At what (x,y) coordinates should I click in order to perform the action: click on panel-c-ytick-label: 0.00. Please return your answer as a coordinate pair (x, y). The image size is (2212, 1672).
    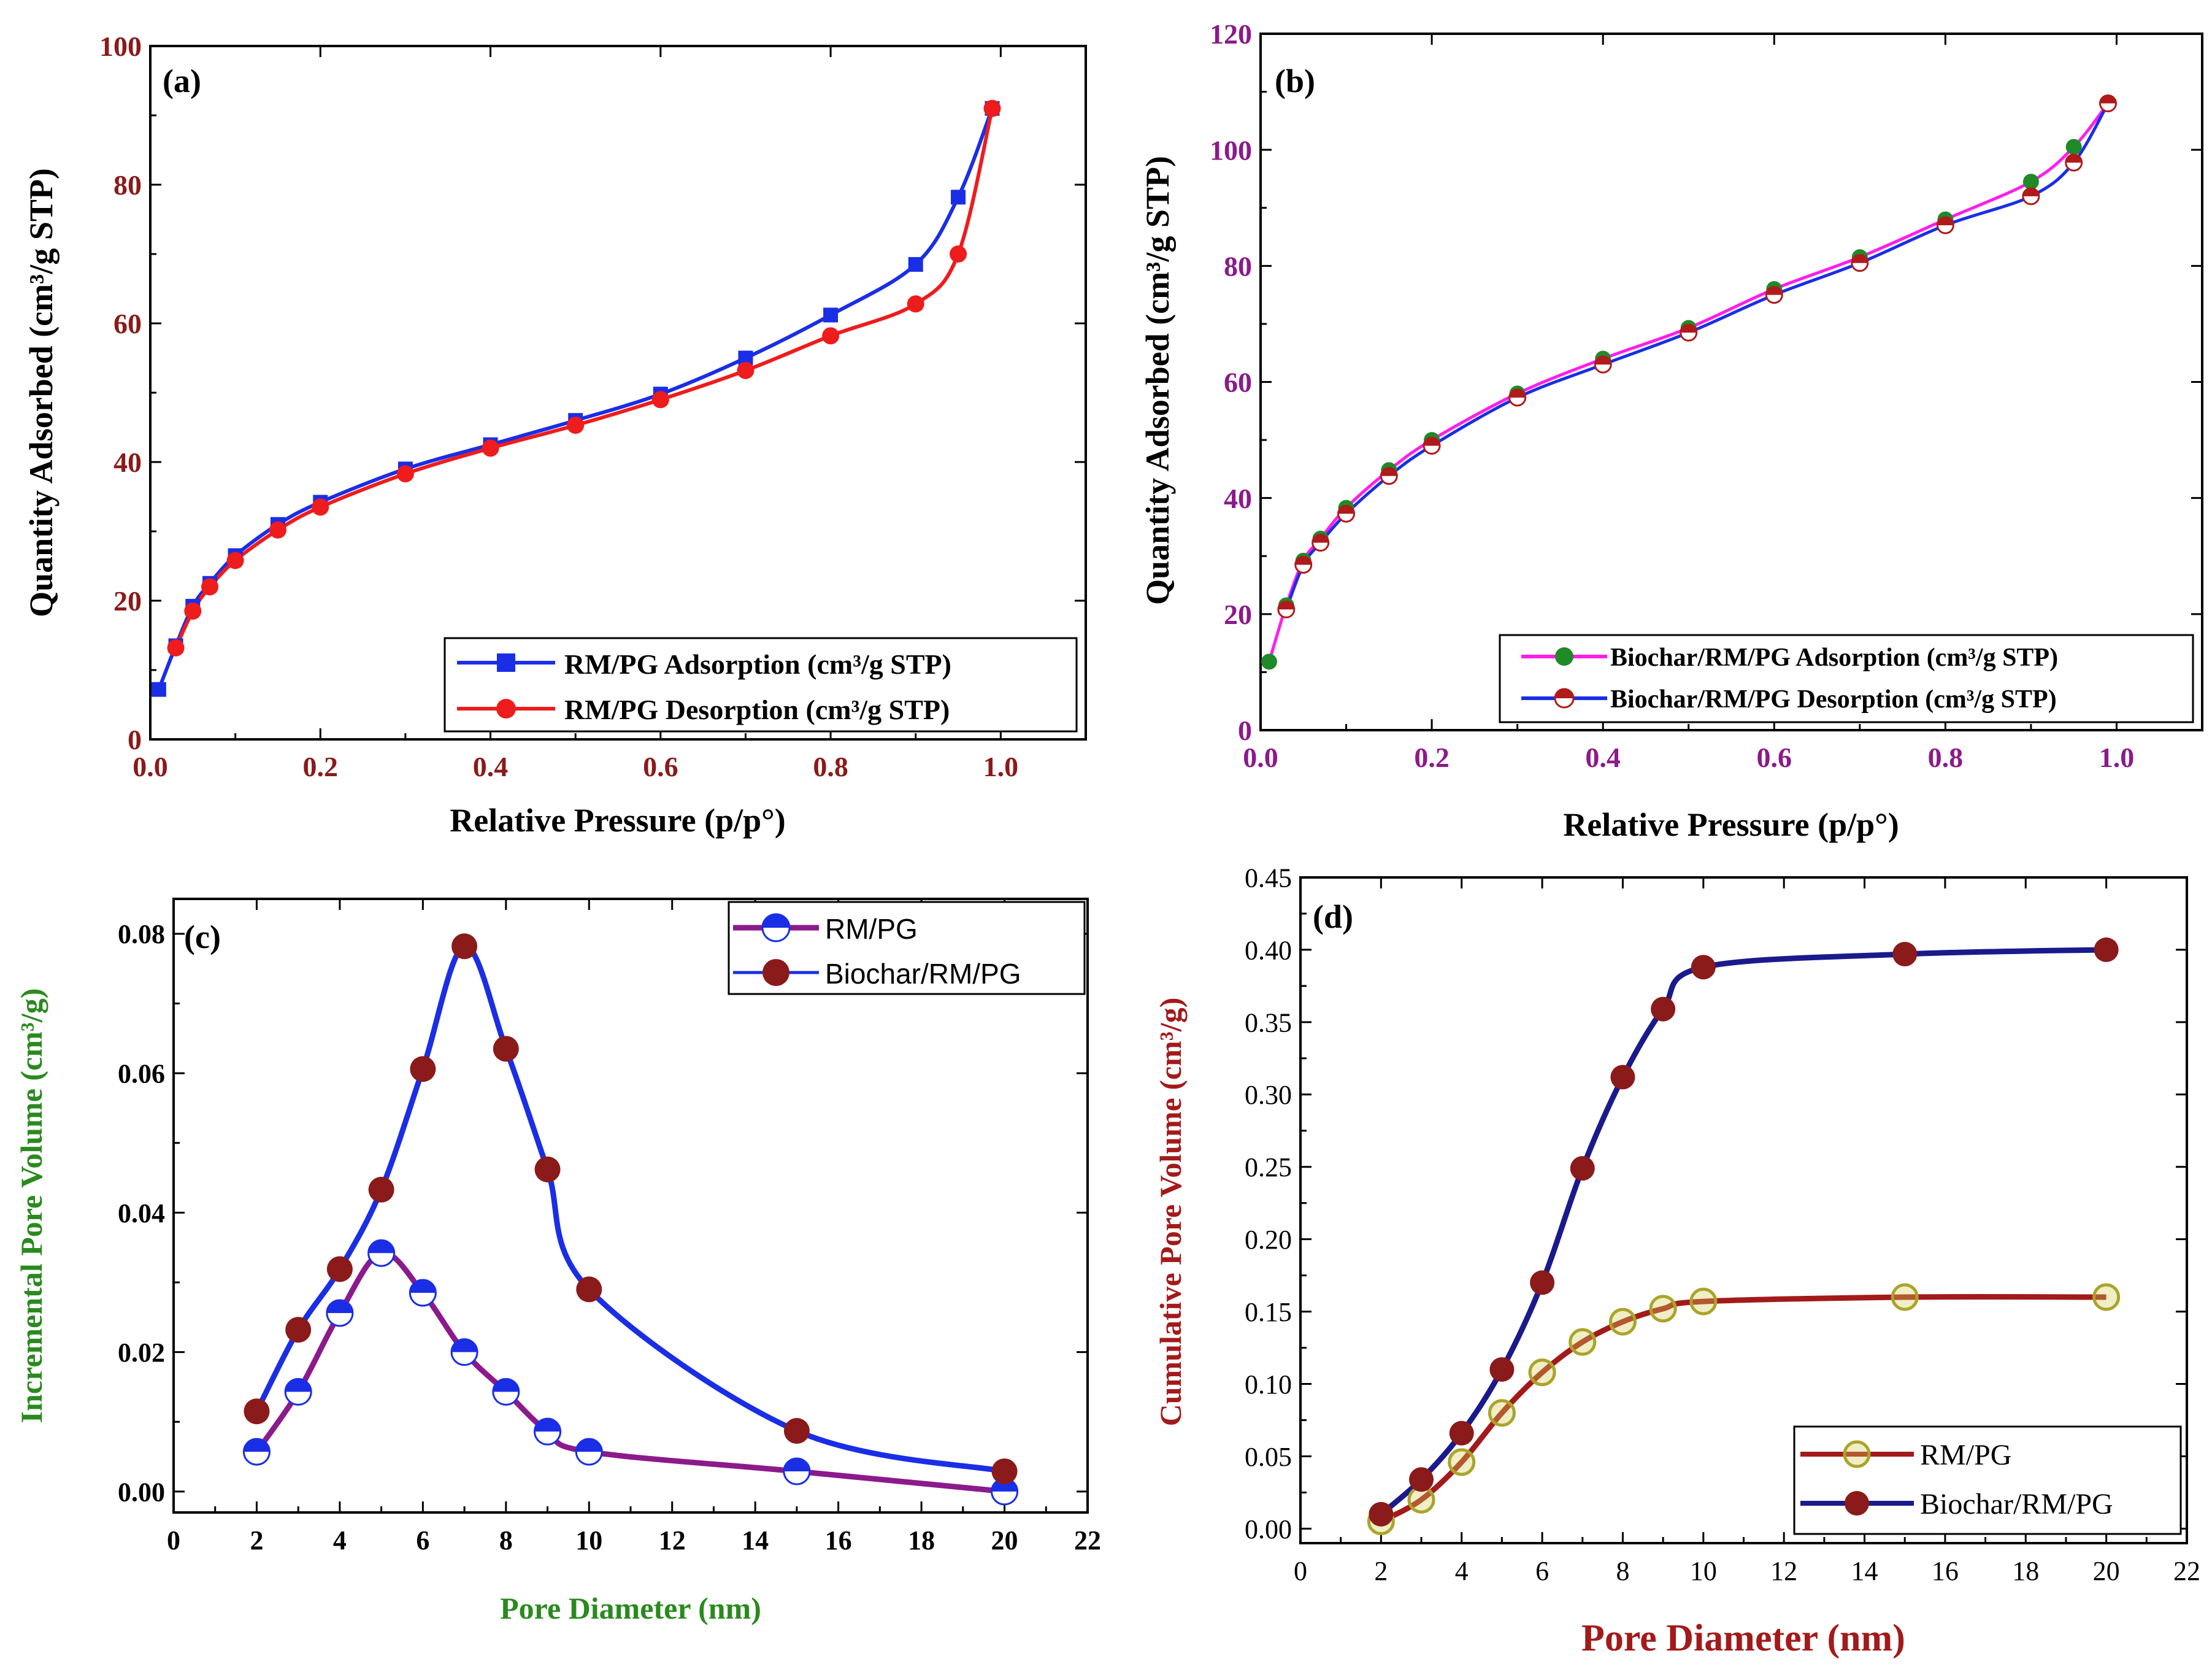
    Looking at the image, I should click on (142, 1492).